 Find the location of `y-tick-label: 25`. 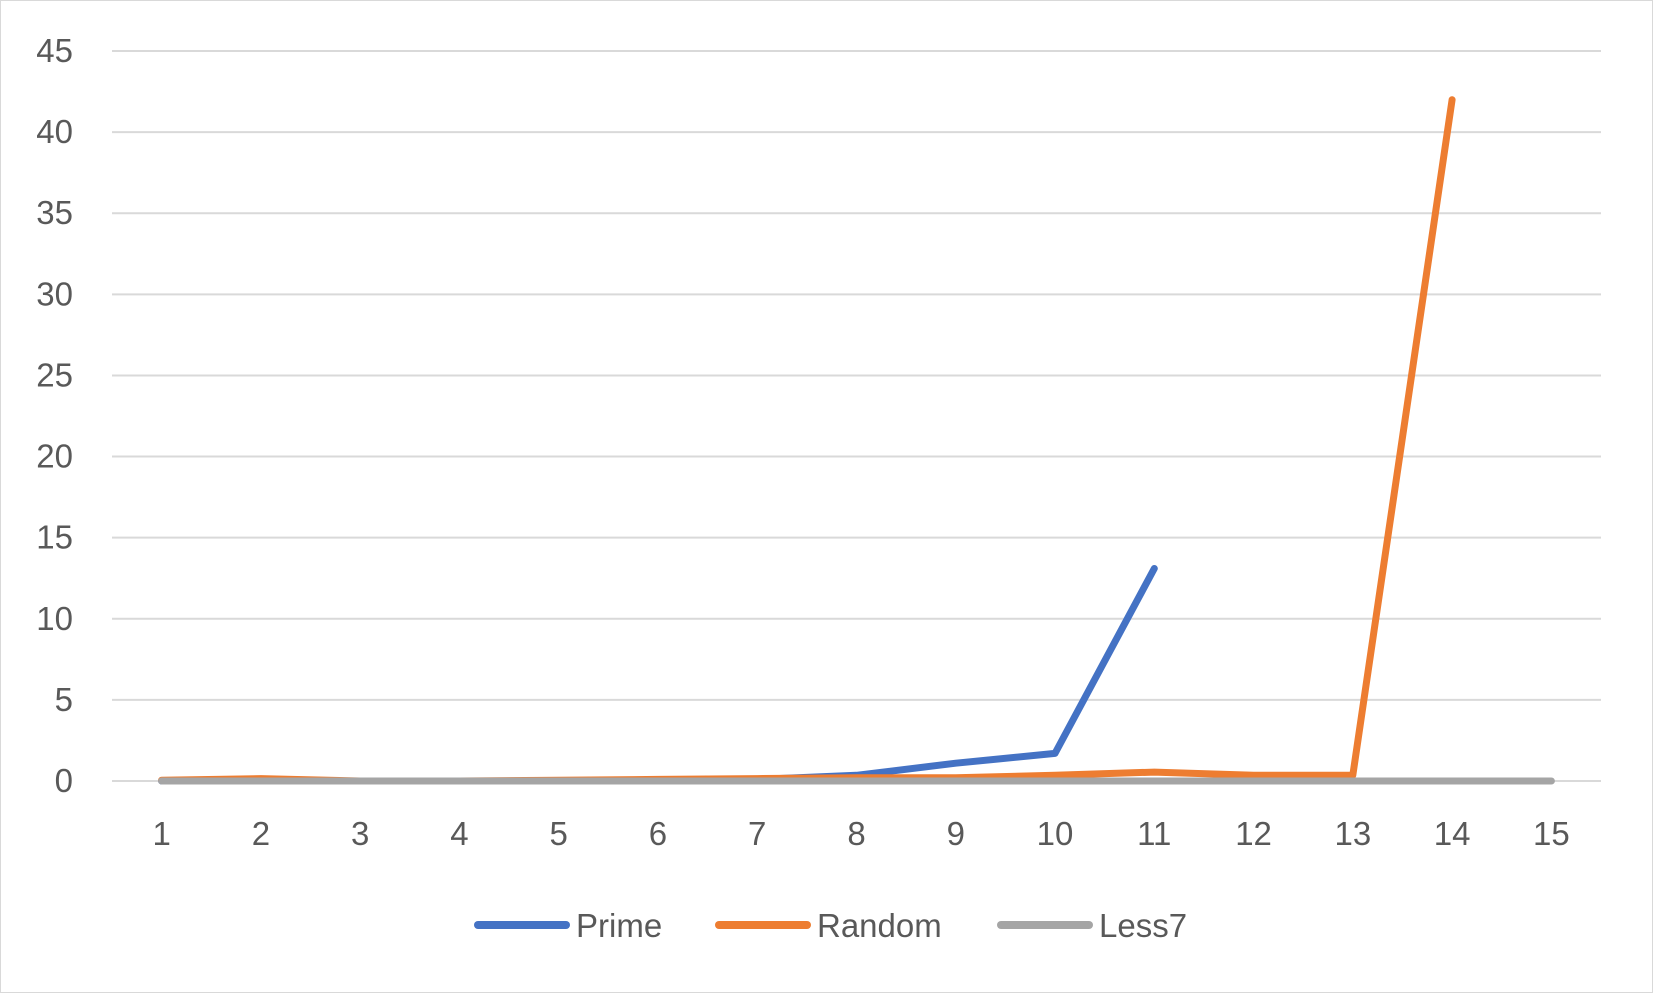

y-tick-label: 25 is located at coordinates (54, 374).